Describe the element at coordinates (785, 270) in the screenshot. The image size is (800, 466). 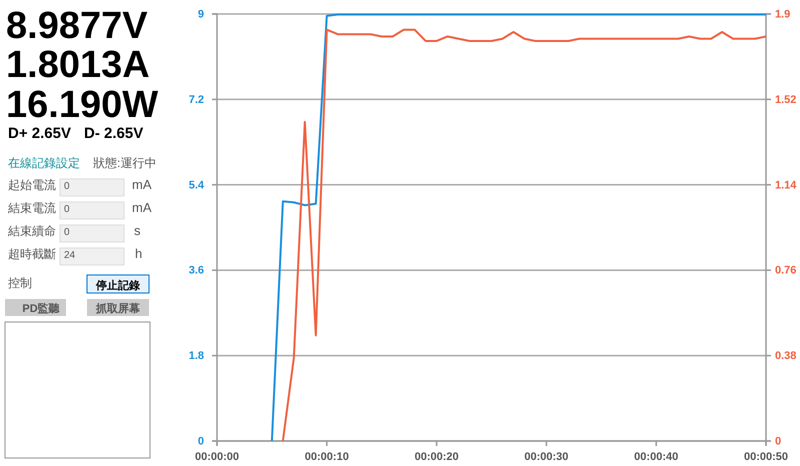
I see `y2-tick-label: 0.76` at that location.